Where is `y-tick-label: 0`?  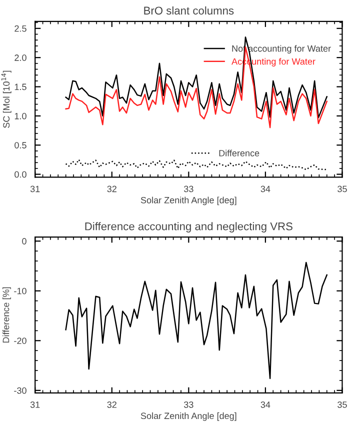
y-tick-label: 0 is located at coordinates (24, 241).